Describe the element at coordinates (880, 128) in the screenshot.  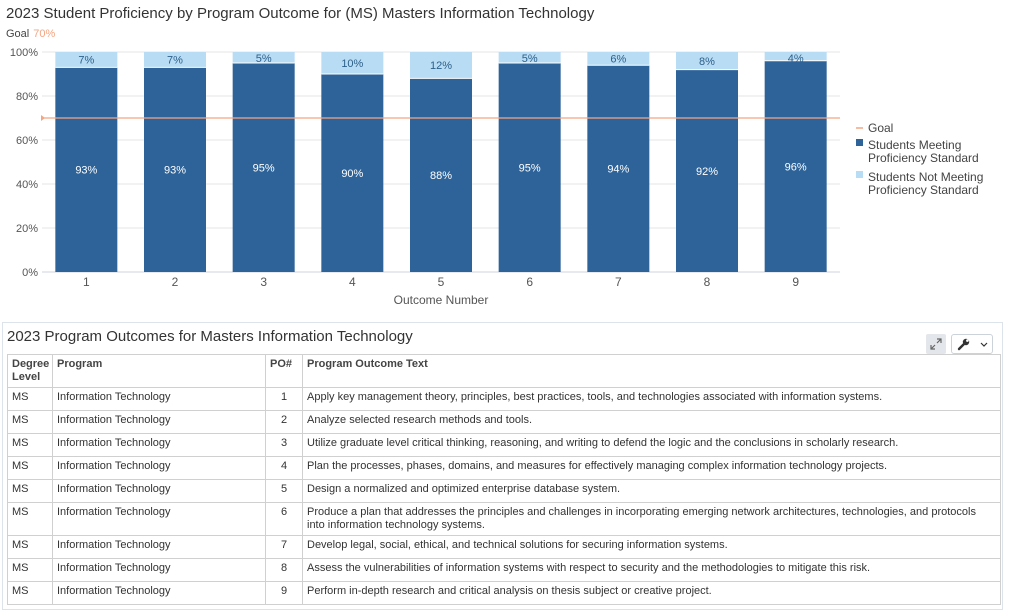
I see `legend-label: Goal` at that location.